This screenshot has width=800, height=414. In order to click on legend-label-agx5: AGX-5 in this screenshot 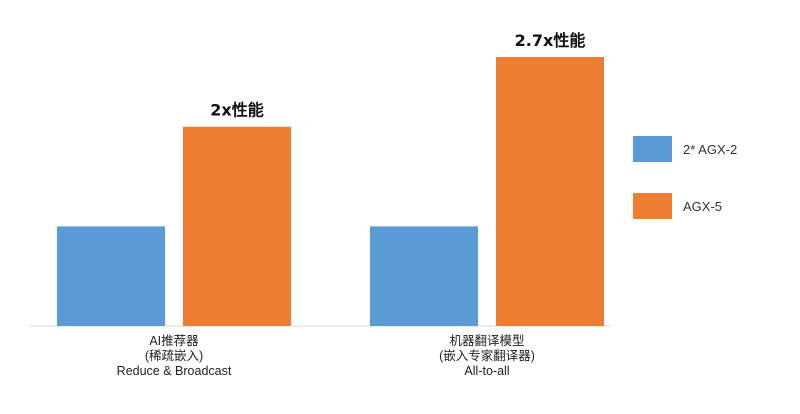, I will do `click(703, 206)`.